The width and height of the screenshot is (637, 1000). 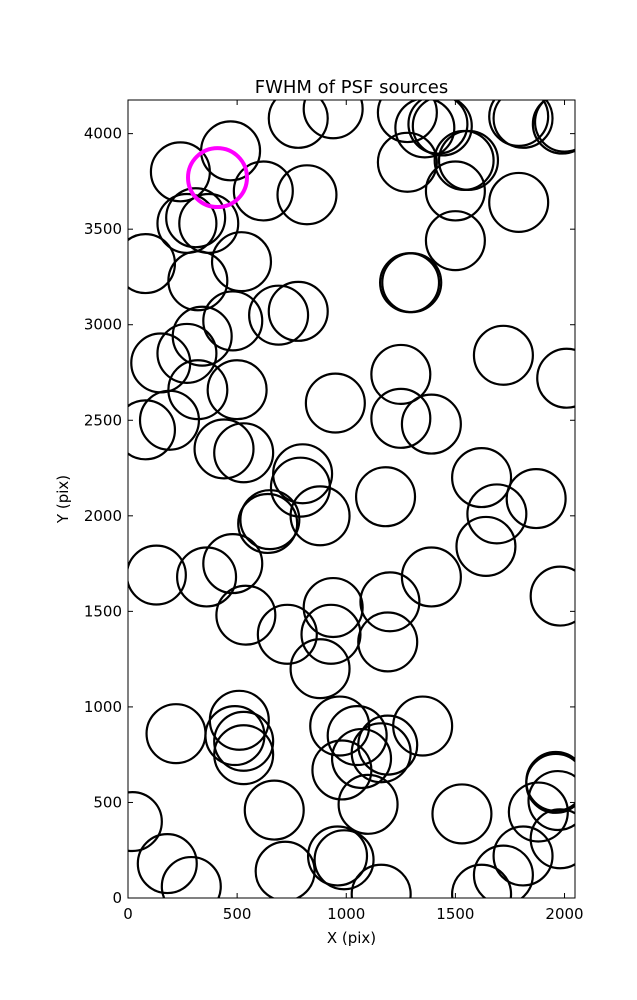 I want to click on y-tick-label: 2500, so click(x=103, y=420).